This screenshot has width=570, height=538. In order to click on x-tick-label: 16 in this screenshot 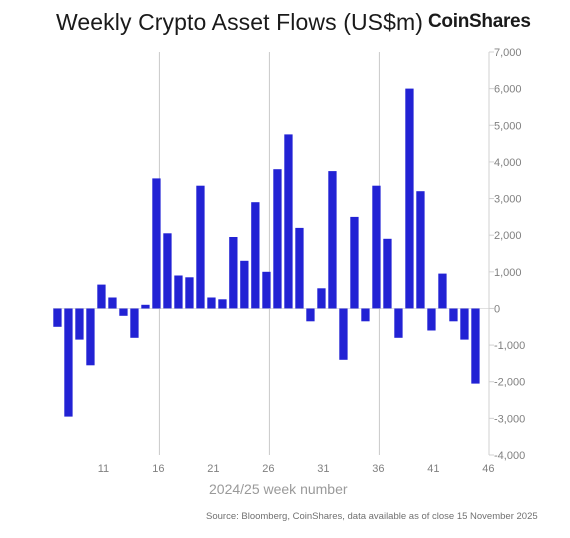, I will do `click(158, 469)`.